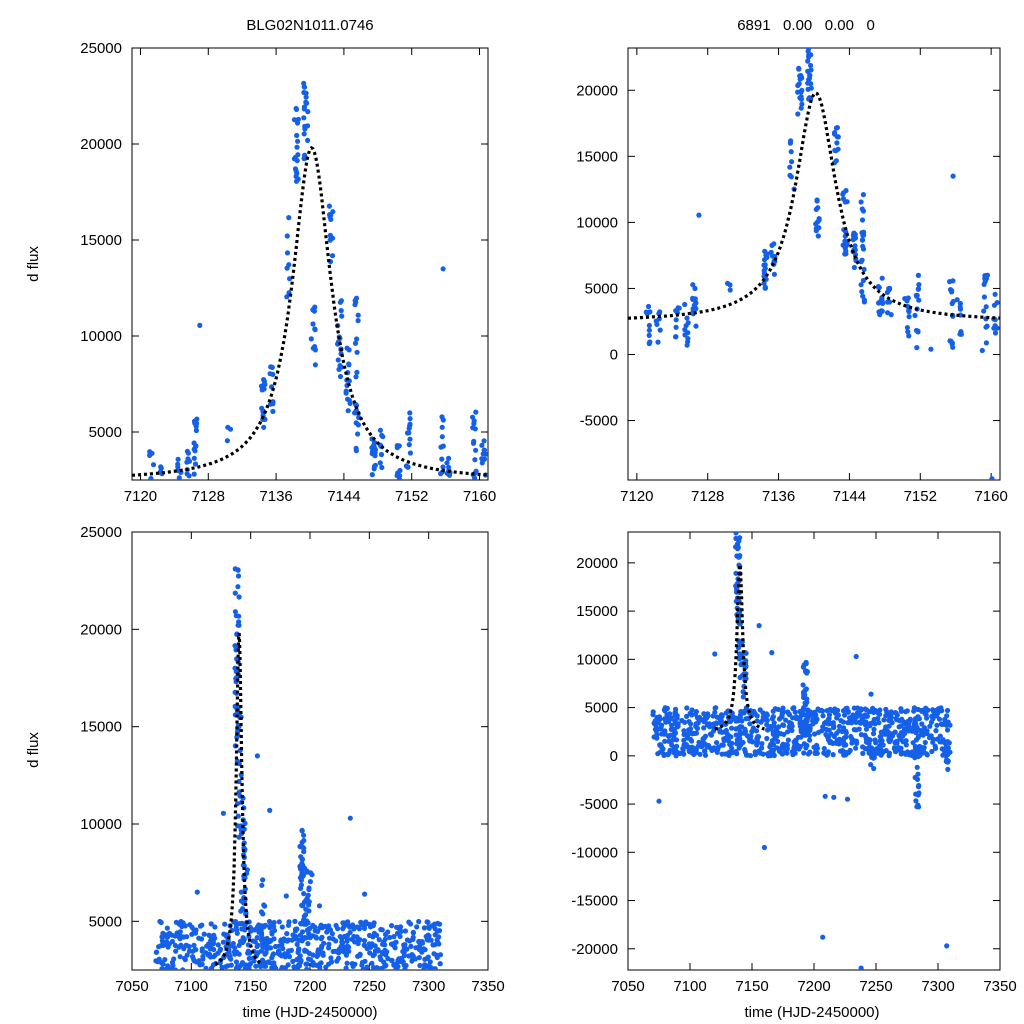 This screenshot has height=1024, width=1024. What do you see at coordinates (105, 432) in the screenshot?
I see `y-tick-label: 5000` at bounding box center [105, 432].